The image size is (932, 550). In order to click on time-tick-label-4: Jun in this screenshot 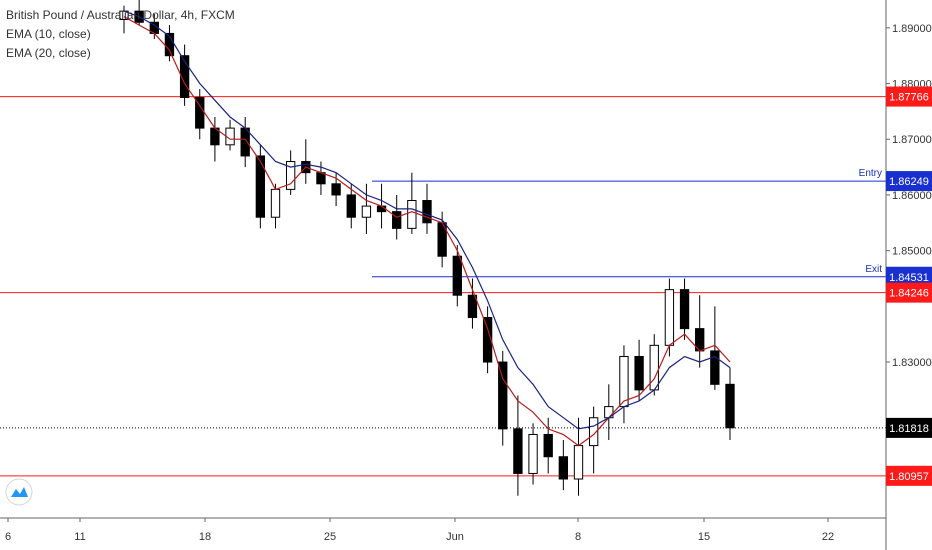, I will do `click(455, 537)`.